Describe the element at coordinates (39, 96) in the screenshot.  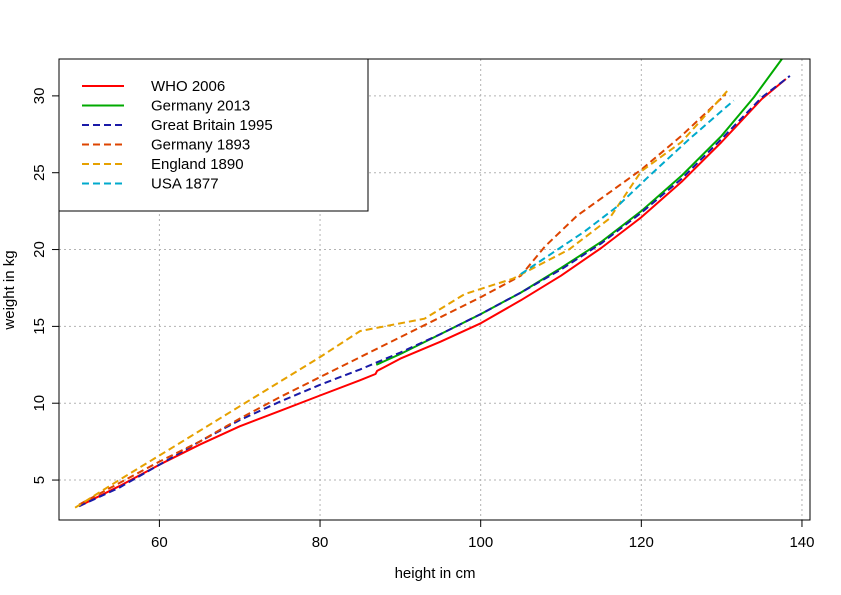
I see `y-tick-label: 30` at that location.